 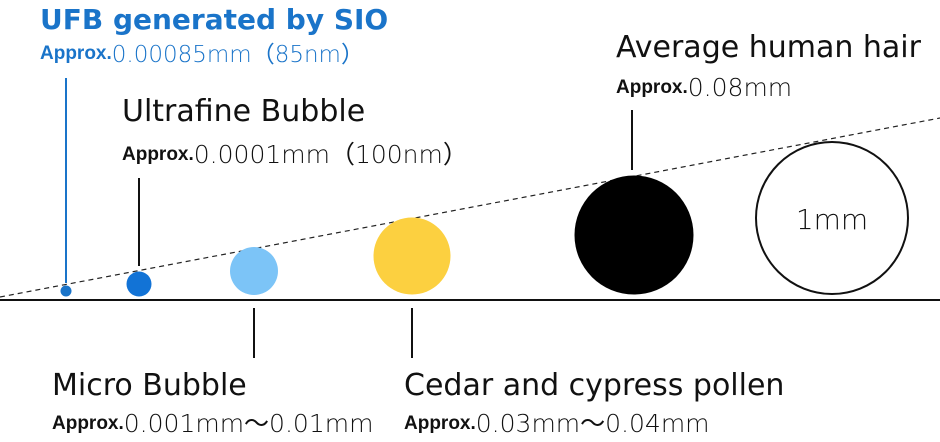 What do you see at coordinates (244, 111) in the screenshot?
I see `ultrafine-title: Ultrafine Bubble` at bounding box center [244, 111].